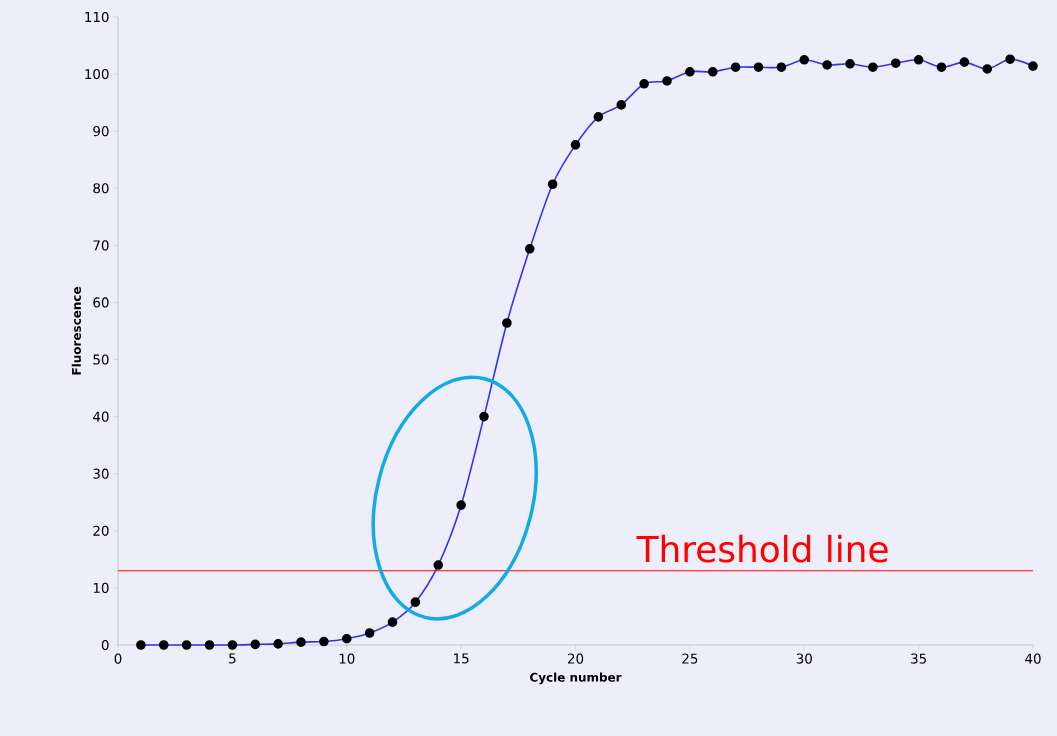 The height and width of the screenshot is (736, 1057). I want to click on y-tick-label: 80, so click(101, 188).